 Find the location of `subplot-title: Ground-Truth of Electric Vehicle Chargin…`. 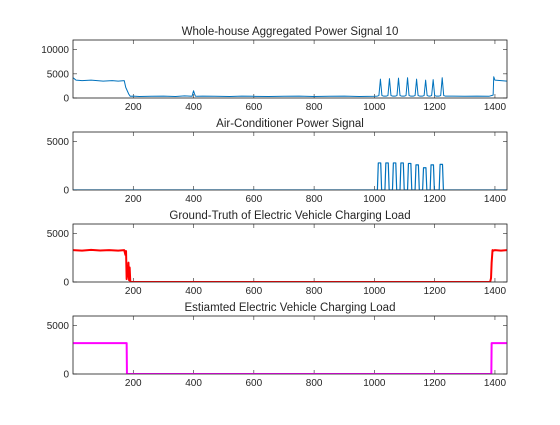

subplot-title: Ground-Truth of Electric Vehicle Chargin… is located at coordinates (289, 216).